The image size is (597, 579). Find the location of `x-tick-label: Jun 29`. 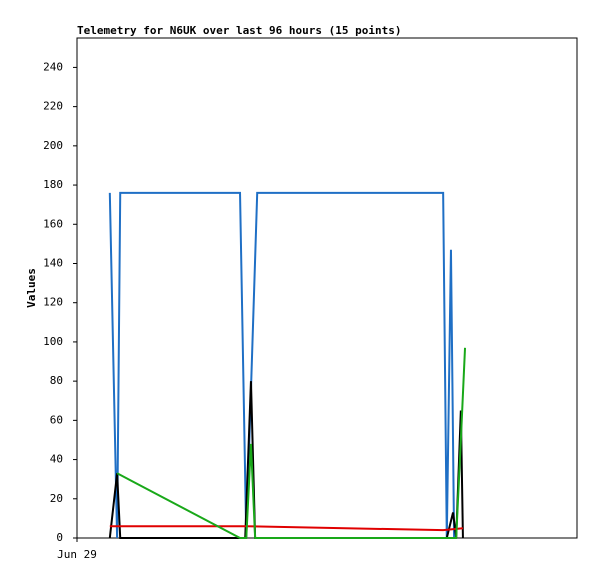

x-tick-label: Jun 29 is located at coordinates (77, 554).